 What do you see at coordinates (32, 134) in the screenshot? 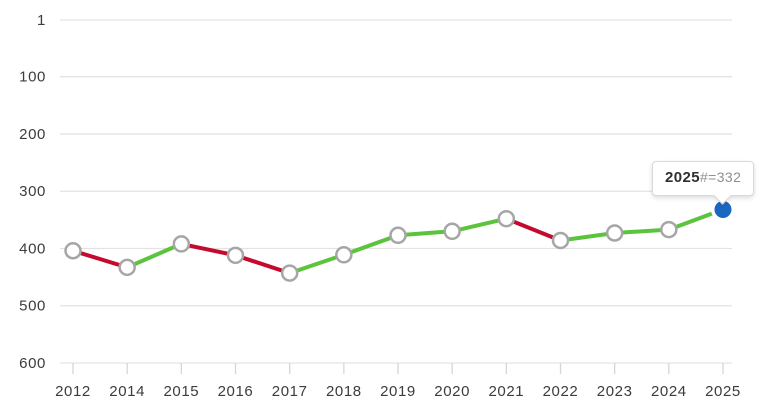
I see `y-axis-tick-label: 200` at bounding box center [32, 134].